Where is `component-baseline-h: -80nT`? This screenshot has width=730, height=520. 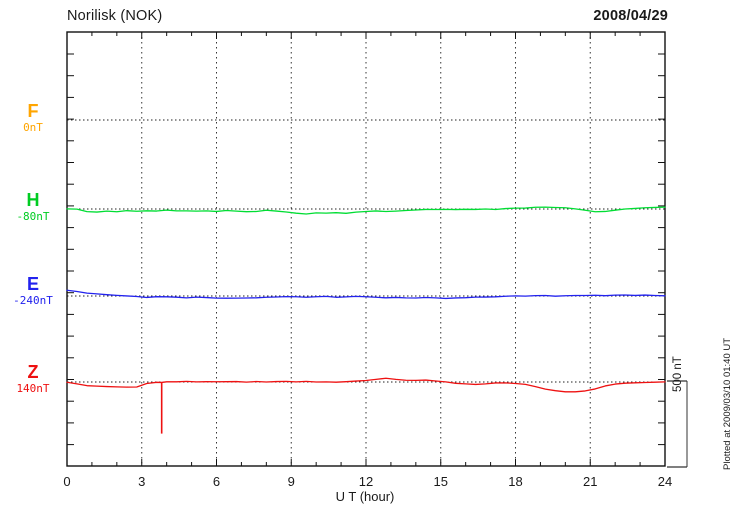 component-baseline-h: -80nT is located at coordinates (33, 216).